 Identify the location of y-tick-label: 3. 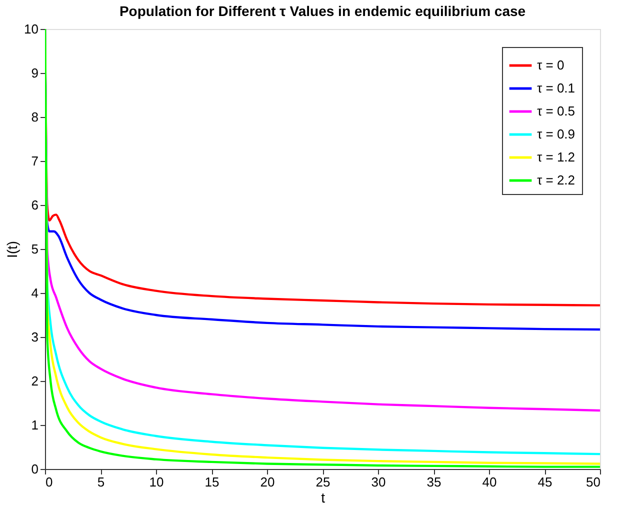
(34, 337).